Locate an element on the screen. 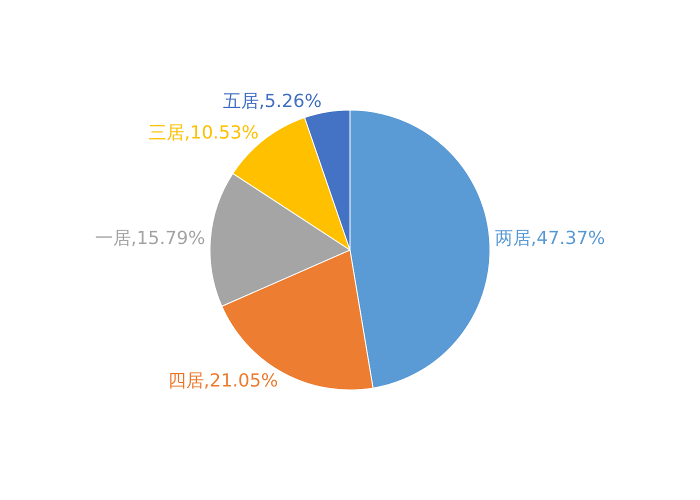 This screenshot has height=500, width=700. slice-label: 五居,5.26% is located at coordinates (272, 101).